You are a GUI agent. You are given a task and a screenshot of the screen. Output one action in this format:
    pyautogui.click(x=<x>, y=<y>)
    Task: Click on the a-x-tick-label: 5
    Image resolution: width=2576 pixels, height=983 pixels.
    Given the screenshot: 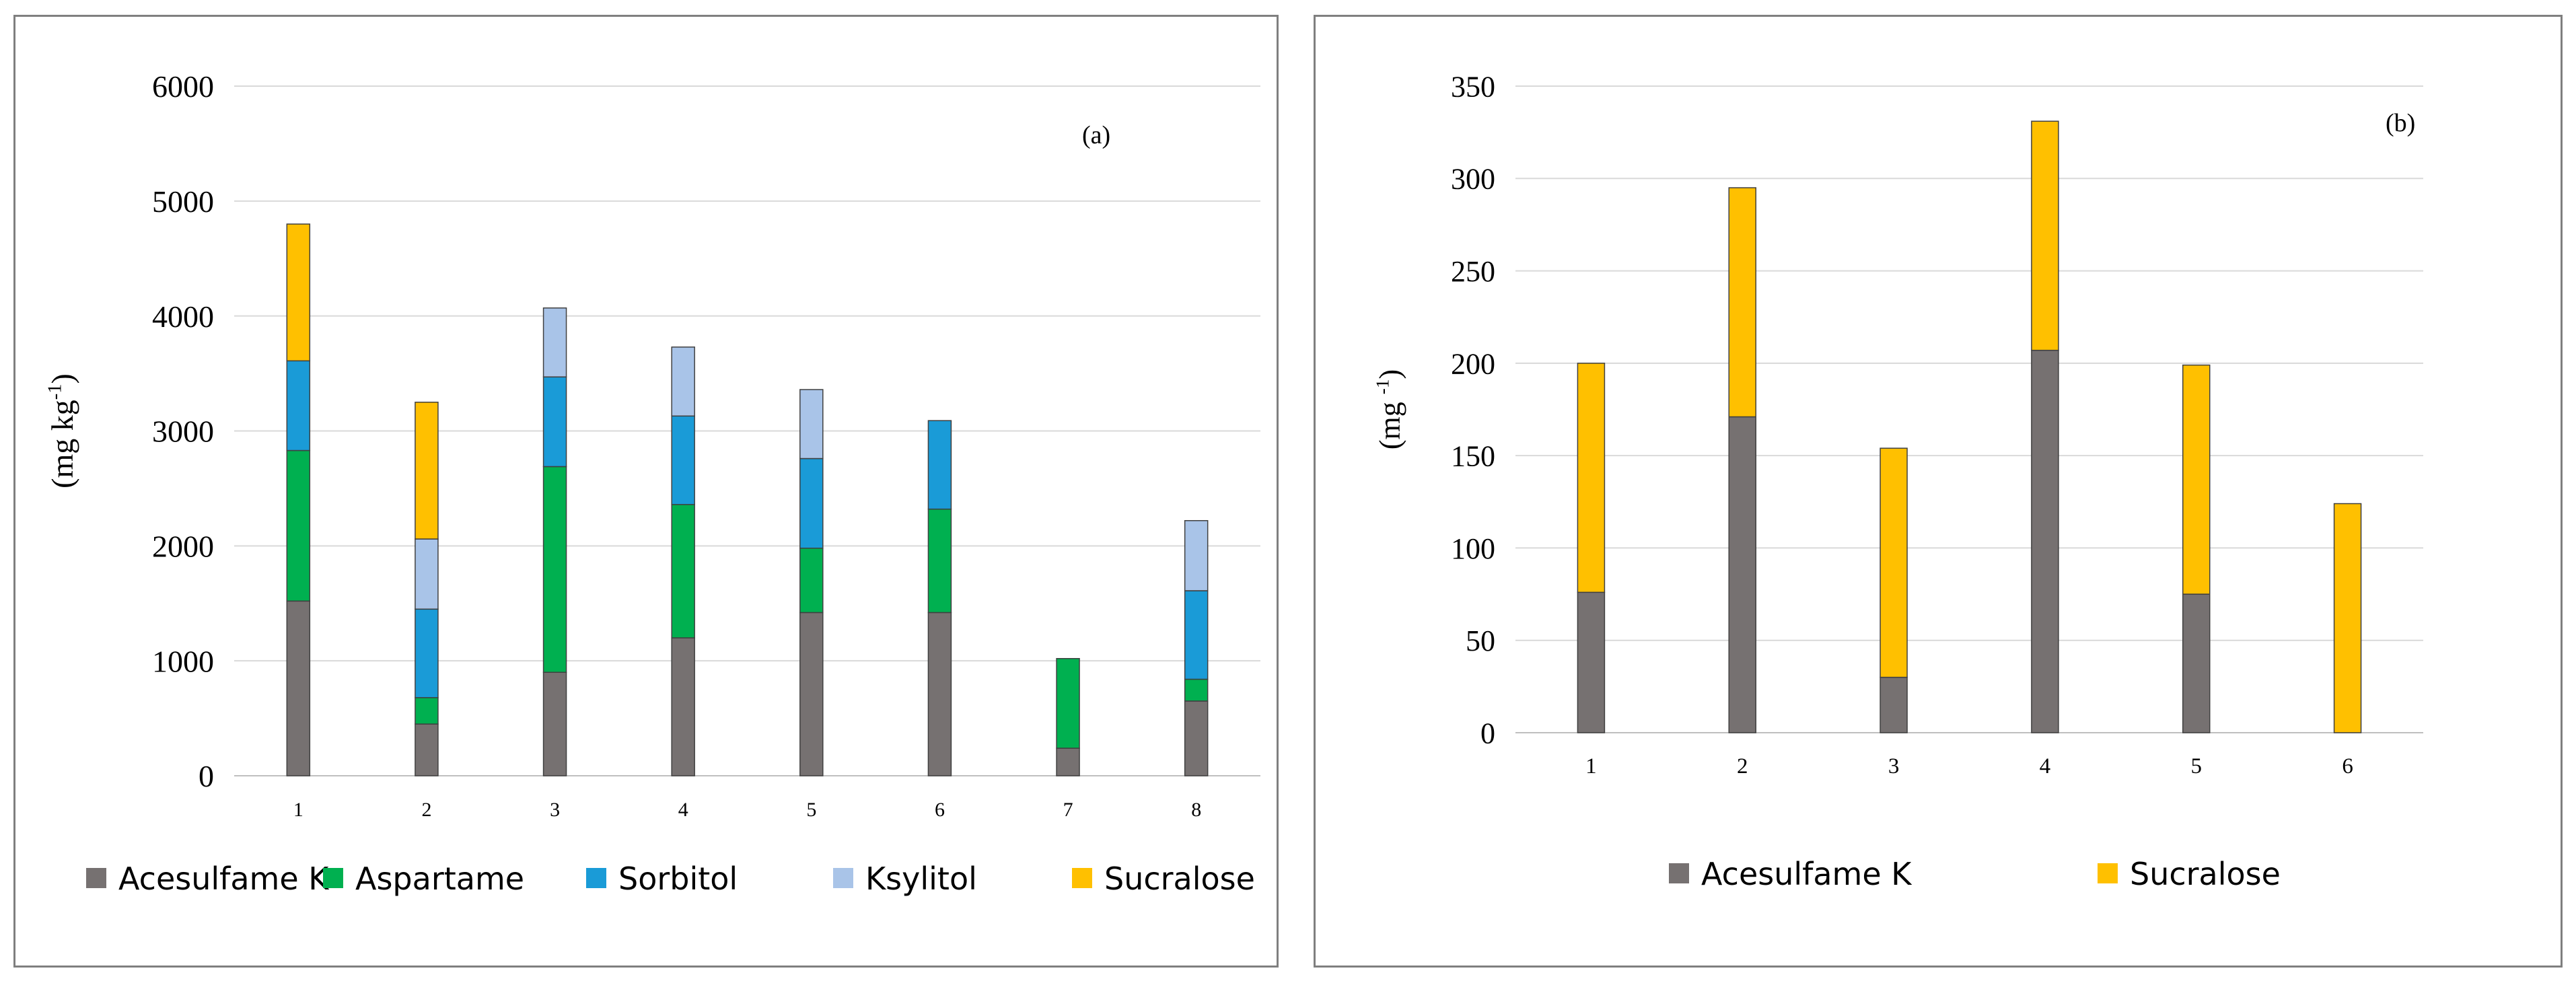 What is the action you would take?
    pyautogui.click(x=811, y=810)
    